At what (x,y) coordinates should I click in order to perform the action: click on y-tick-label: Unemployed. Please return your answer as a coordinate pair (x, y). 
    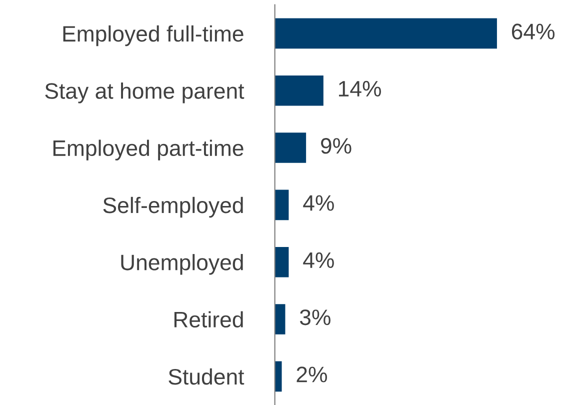
    Looking at the image, I should click on (182, 264).